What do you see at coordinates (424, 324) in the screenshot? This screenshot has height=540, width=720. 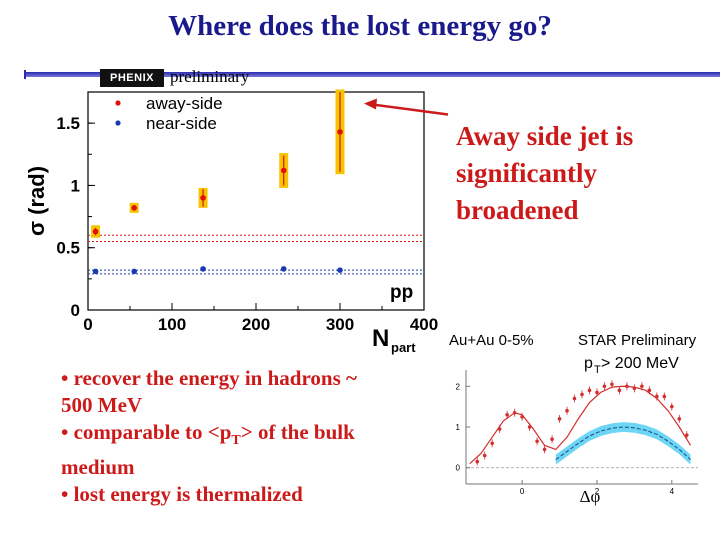 I see `x-tick-label: 400` at bounding box center [424, 324].